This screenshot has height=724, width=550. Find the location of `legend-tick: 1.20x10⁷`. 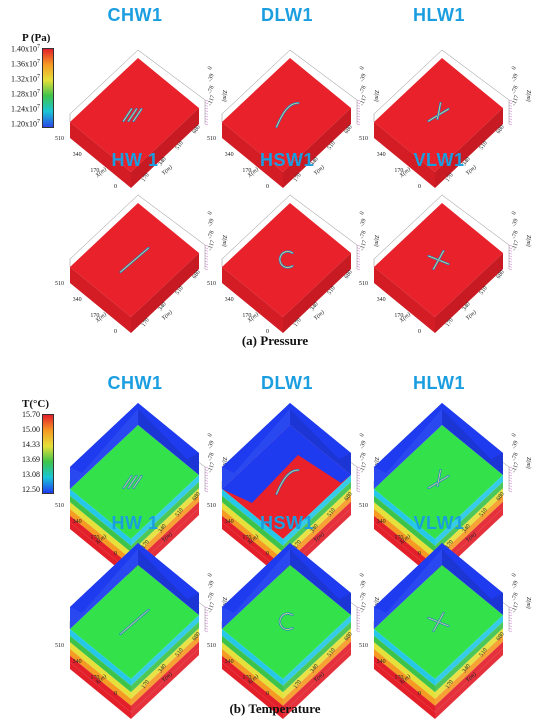

legend-tick: 1.20x10⁷ is located at coordinates (25, 124).